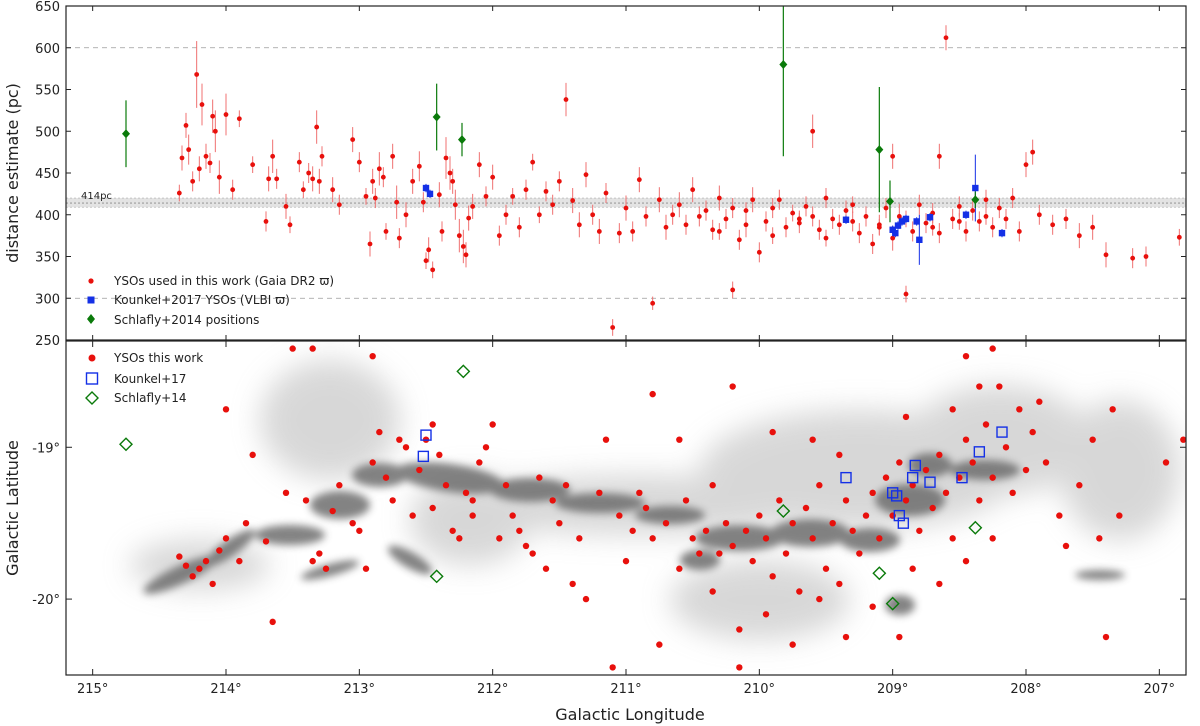 The height and width of the screenshot is (726, 1200). What do you see at coordinates (158, 358) in the screenshot?
I see `legend-label-ysos-sky: YSOs this work` at bounding box center [158, 358].